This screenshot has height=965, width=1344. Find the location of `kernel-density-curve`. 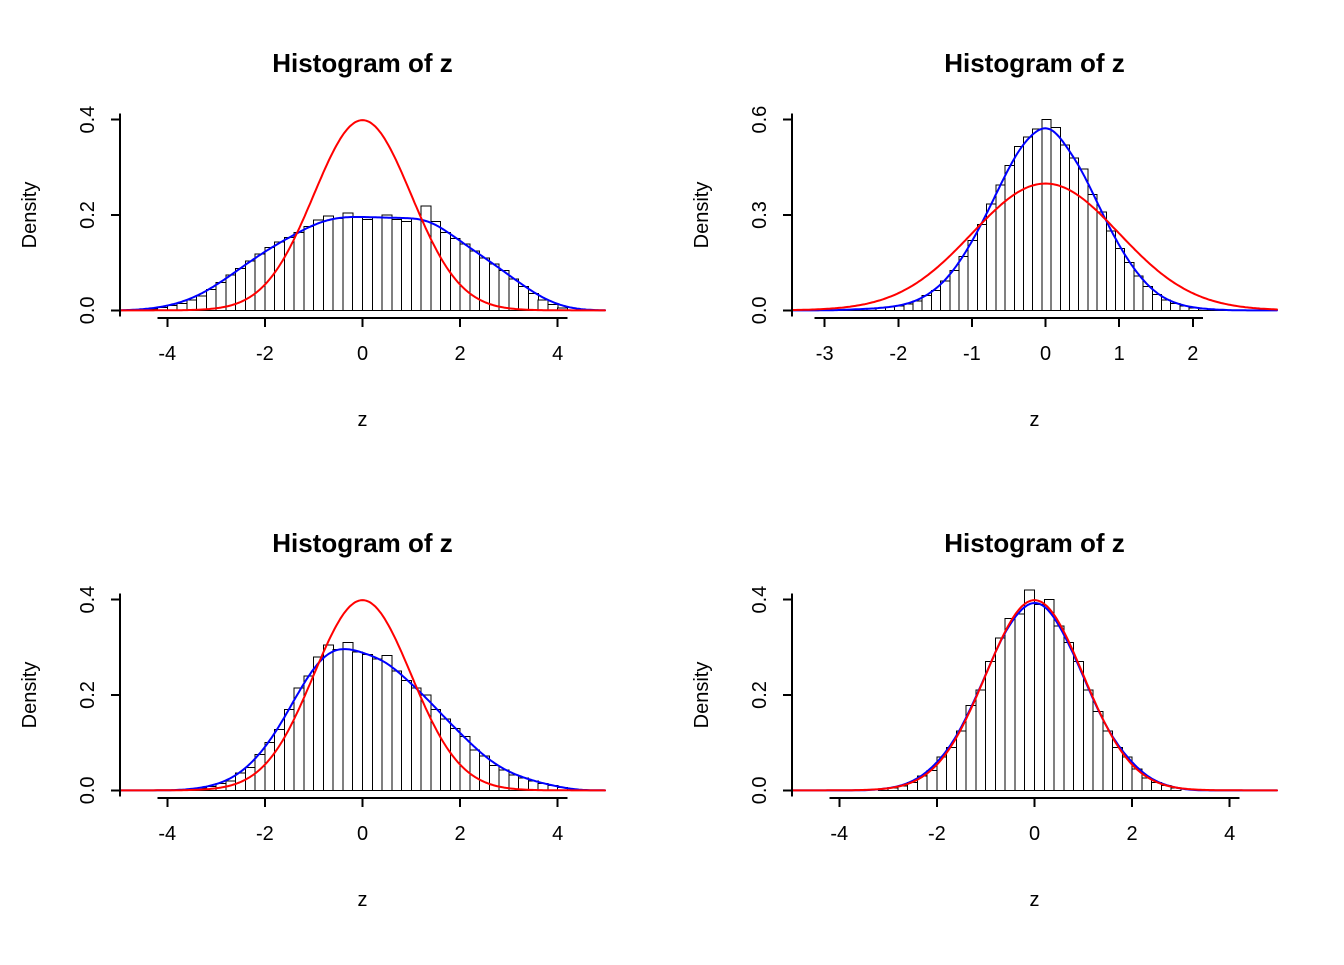

kernel-density-curve is located at coordinates (362, 264).